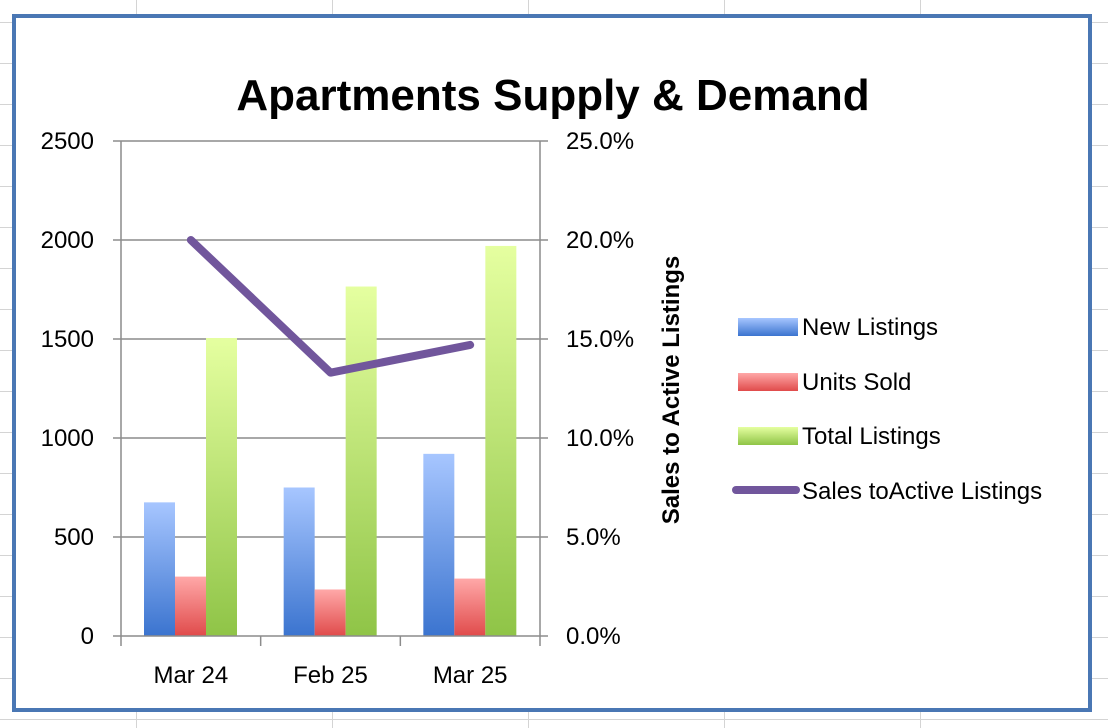 This screenshot has width=1108, height=728. Describe the element at coordinates (600, 141) in the screenshot. I see `right-tick-label: 25.0%` at that location.